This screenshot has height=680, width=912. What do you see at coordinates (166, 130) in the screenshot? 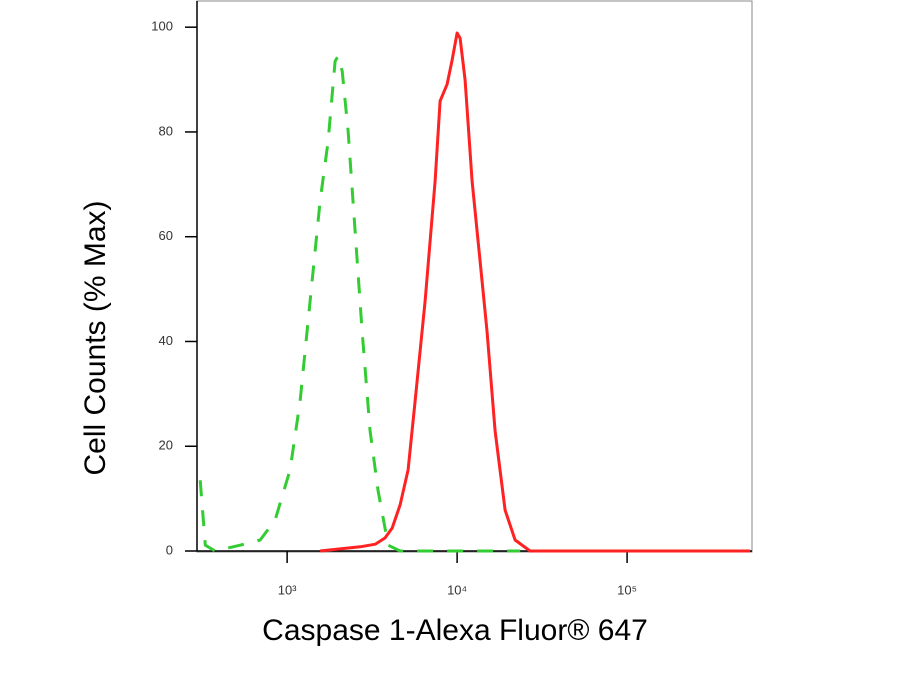
I see `y-tick-label: 80` at bounding box center [166, 130].